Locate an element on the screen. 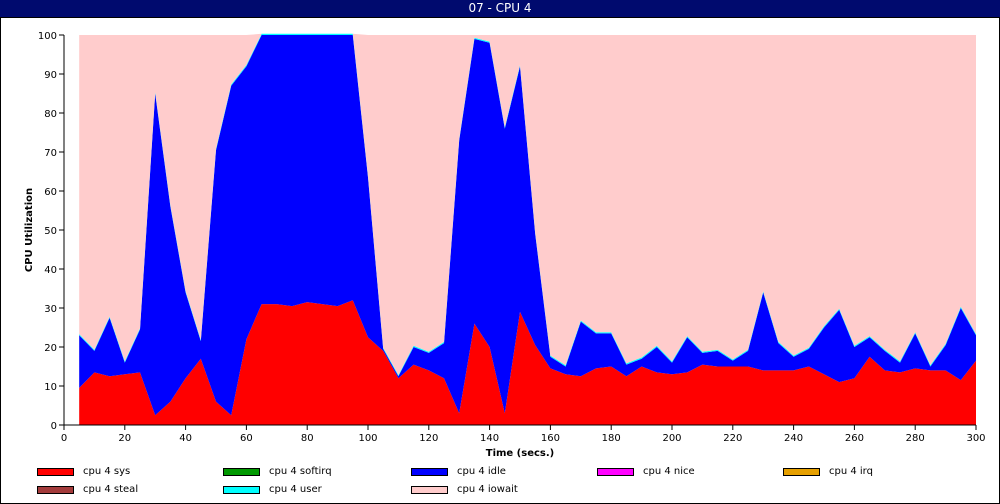 This screenshot has height=504, width=1000. y-tick-label: 10 is located at coordinates (50, 387).